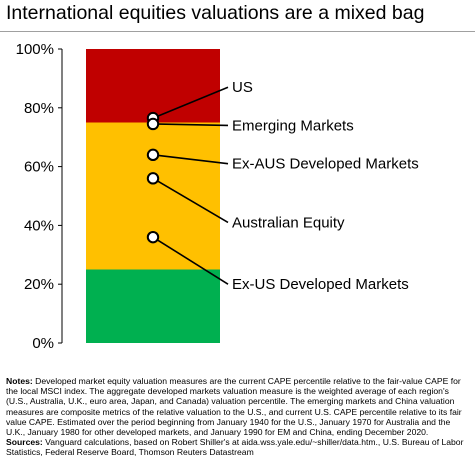 This screenshot has height=472, width=475. What do you see at coordinates (242, 87) in the screenshot?
I see `point-label: US` at bounding box center [242, 87].